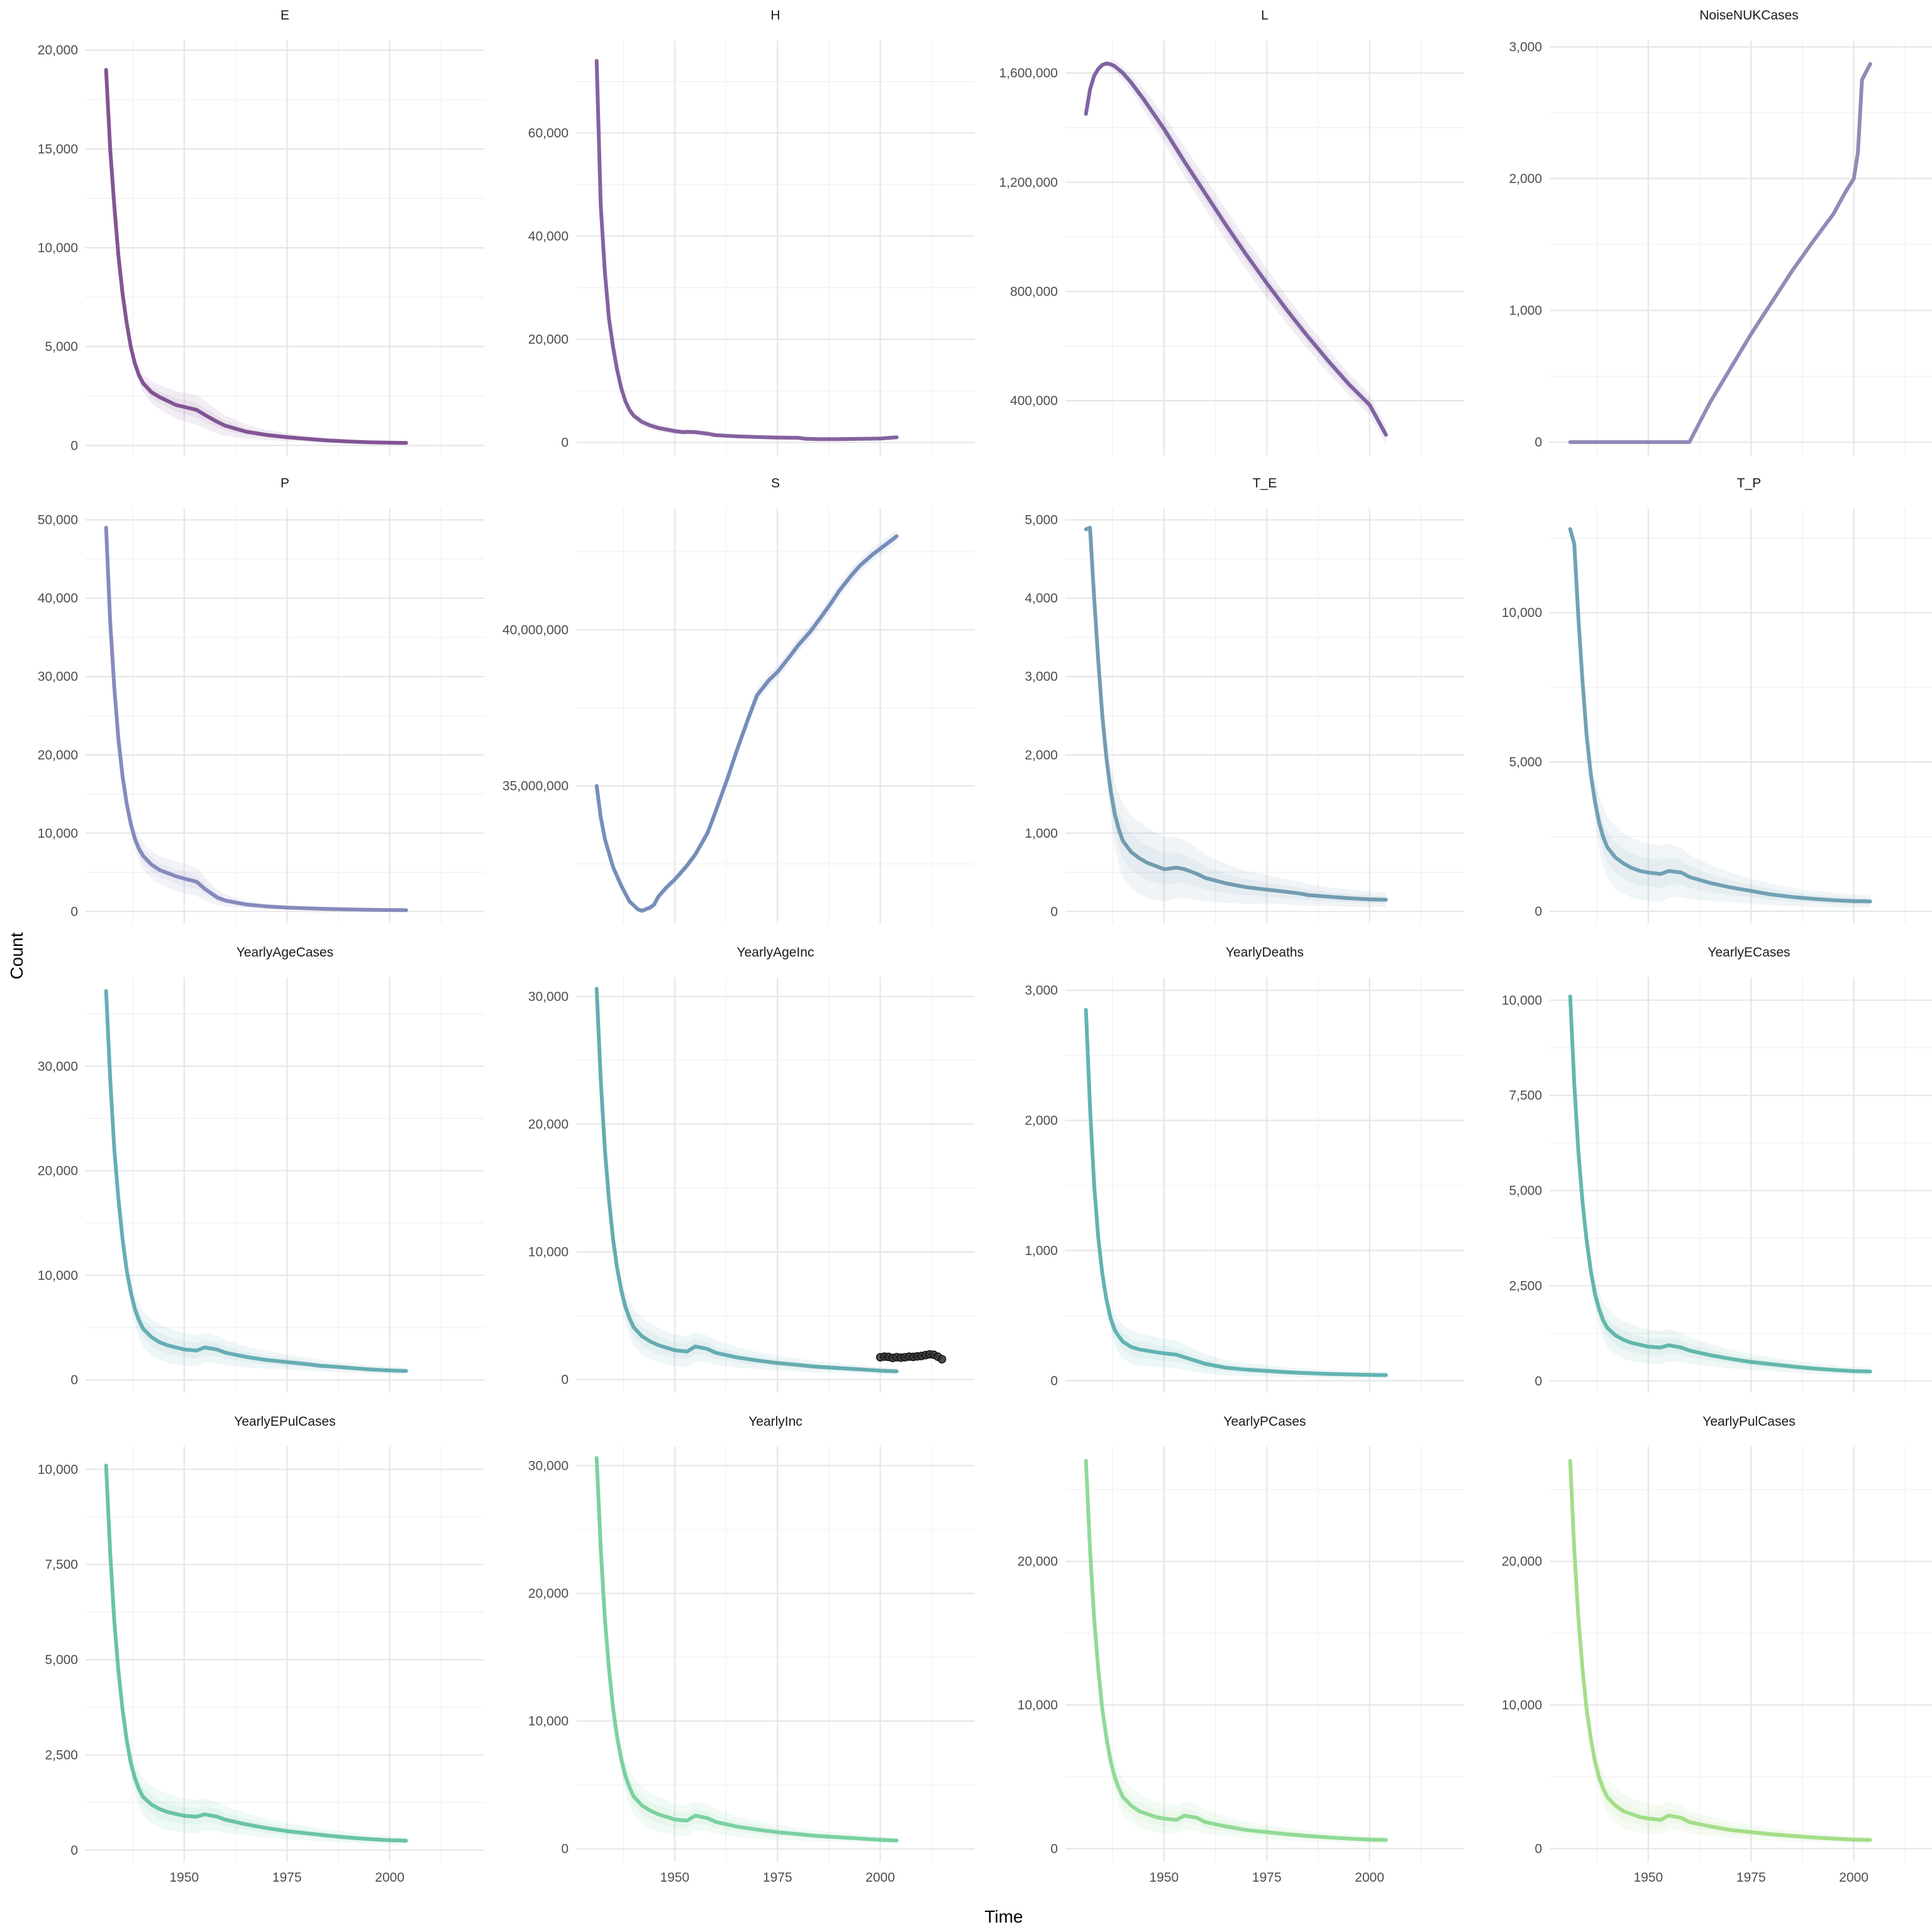  Describe the element at coordinates (1041, 598) in the screenshot. I see `y-tick-label: 4,000` at that location.